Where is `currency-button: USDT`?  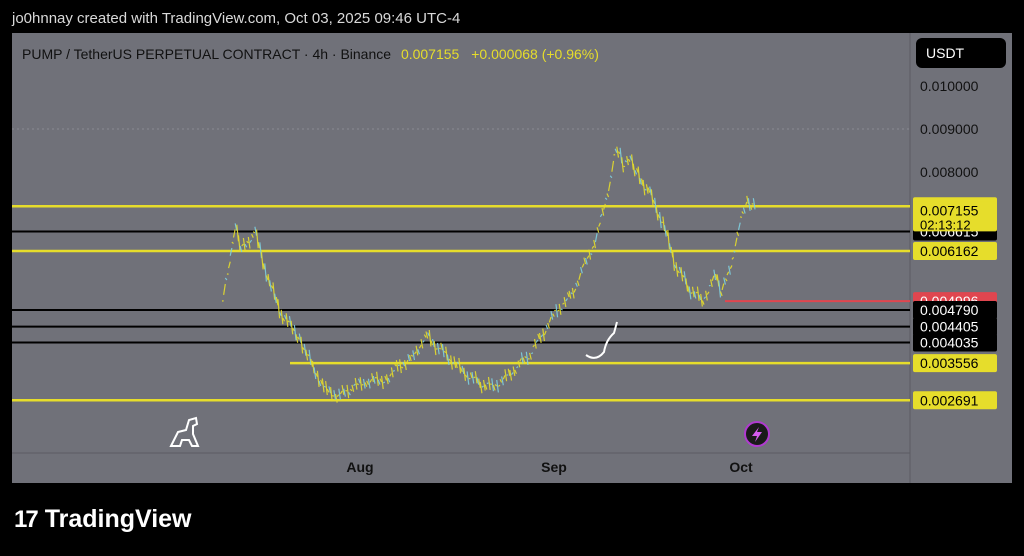 currency-button: USDT is located at coordinates (961, 53).